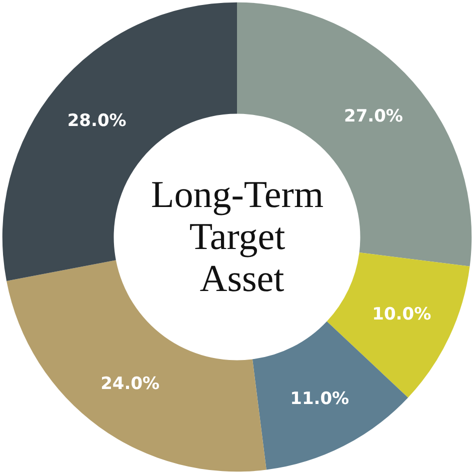 Image resolution: width=474 pixels, height=474 pixels. Describe the element at coordinates (96, 121) in the screenshot. I see `data-label: 28.0%` at that location.